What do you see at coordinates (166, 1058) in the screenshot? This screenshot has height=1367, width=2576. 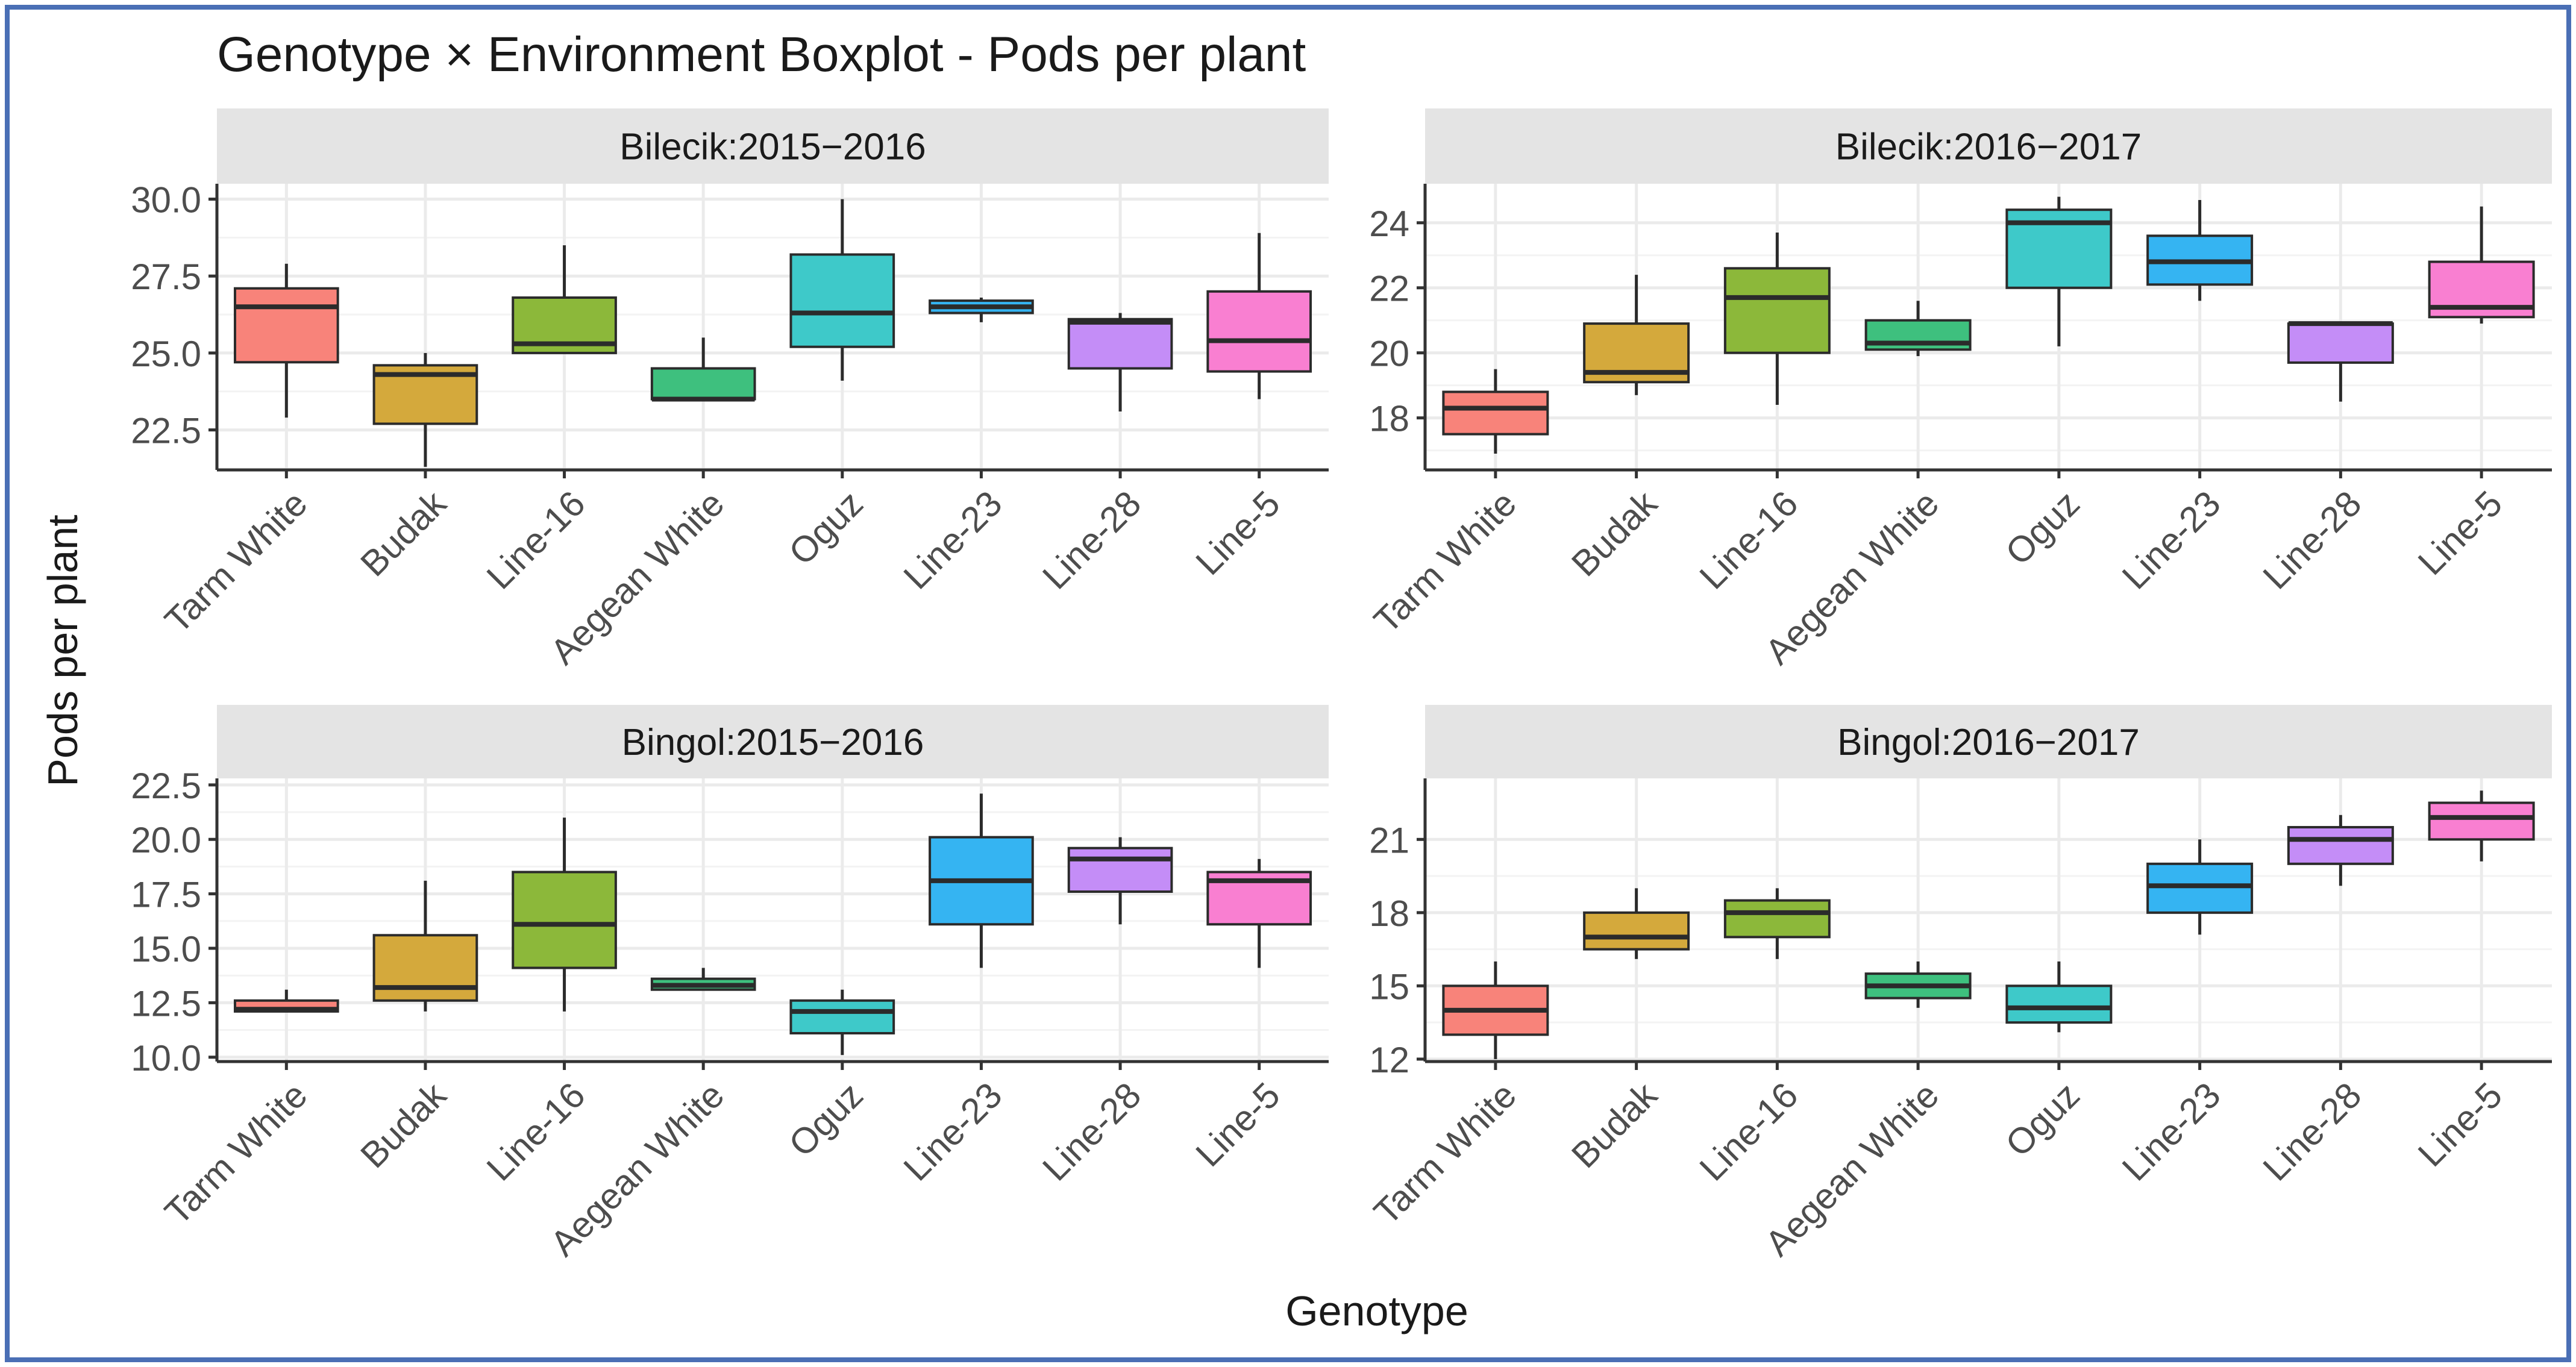 I see `y-tick-label: 10.0` at bounding box center [166, 1058].